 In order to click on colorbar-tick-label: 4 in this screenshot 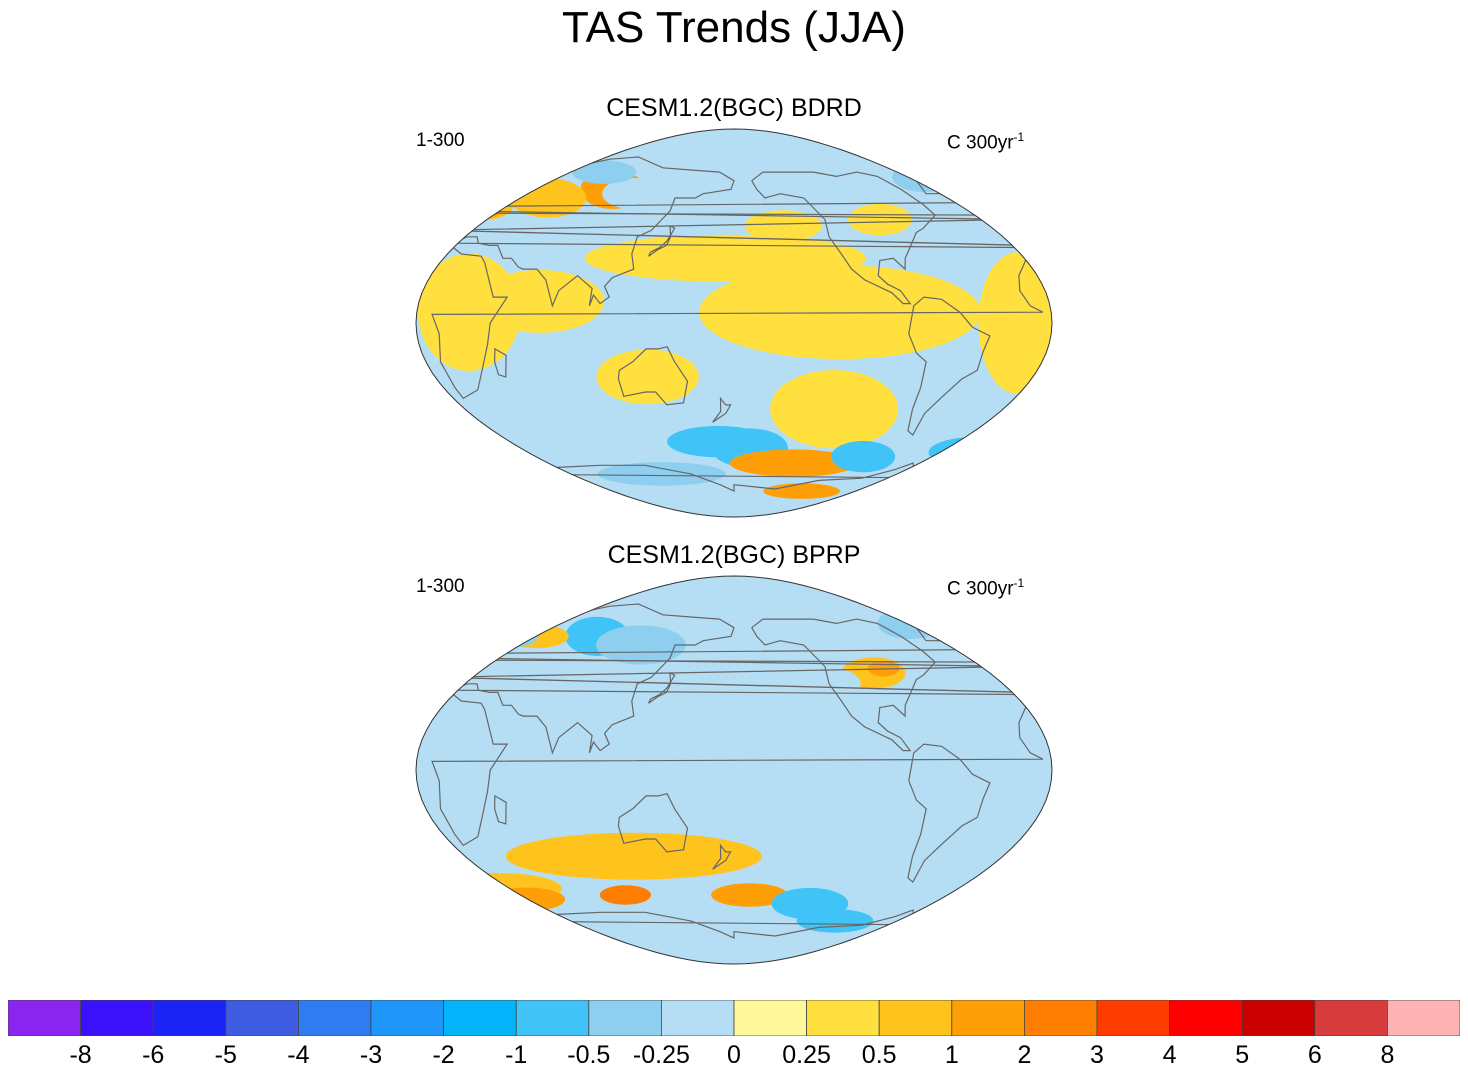, I will do `click(1169, 1055)`.